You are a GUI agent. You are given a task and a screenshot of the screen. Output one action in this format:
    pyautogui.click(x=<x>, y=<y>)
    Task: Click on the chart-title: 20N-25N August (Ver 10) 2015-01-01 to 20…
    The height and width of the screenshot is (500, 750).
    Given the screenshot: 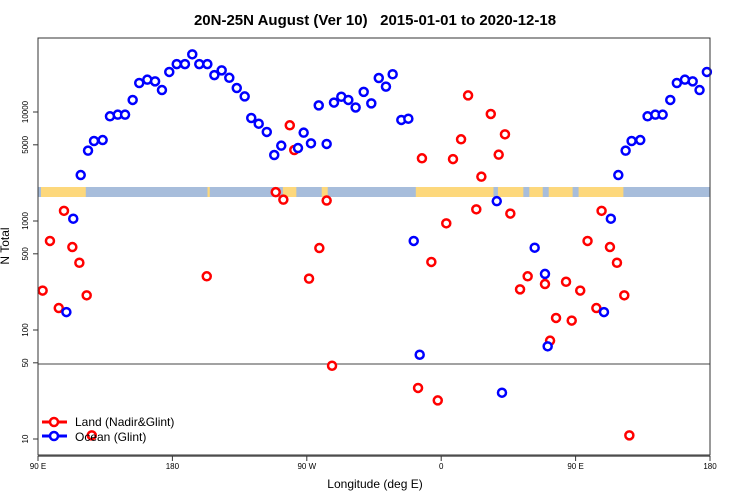 What is the action you would take?
    pyautogui.click(x=375, y=20)
    